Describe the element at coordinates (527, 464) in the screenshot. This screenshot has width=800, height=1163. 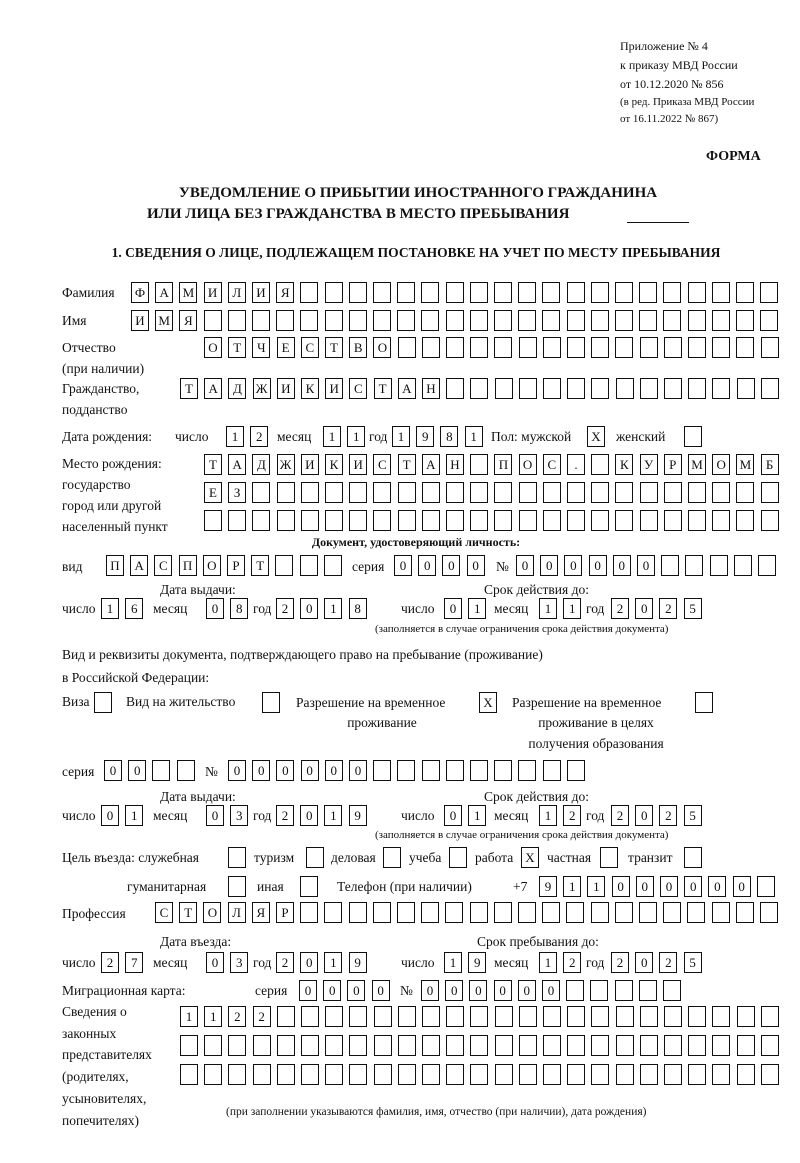
I see `birthplace-row-1-cell: О` at that location.